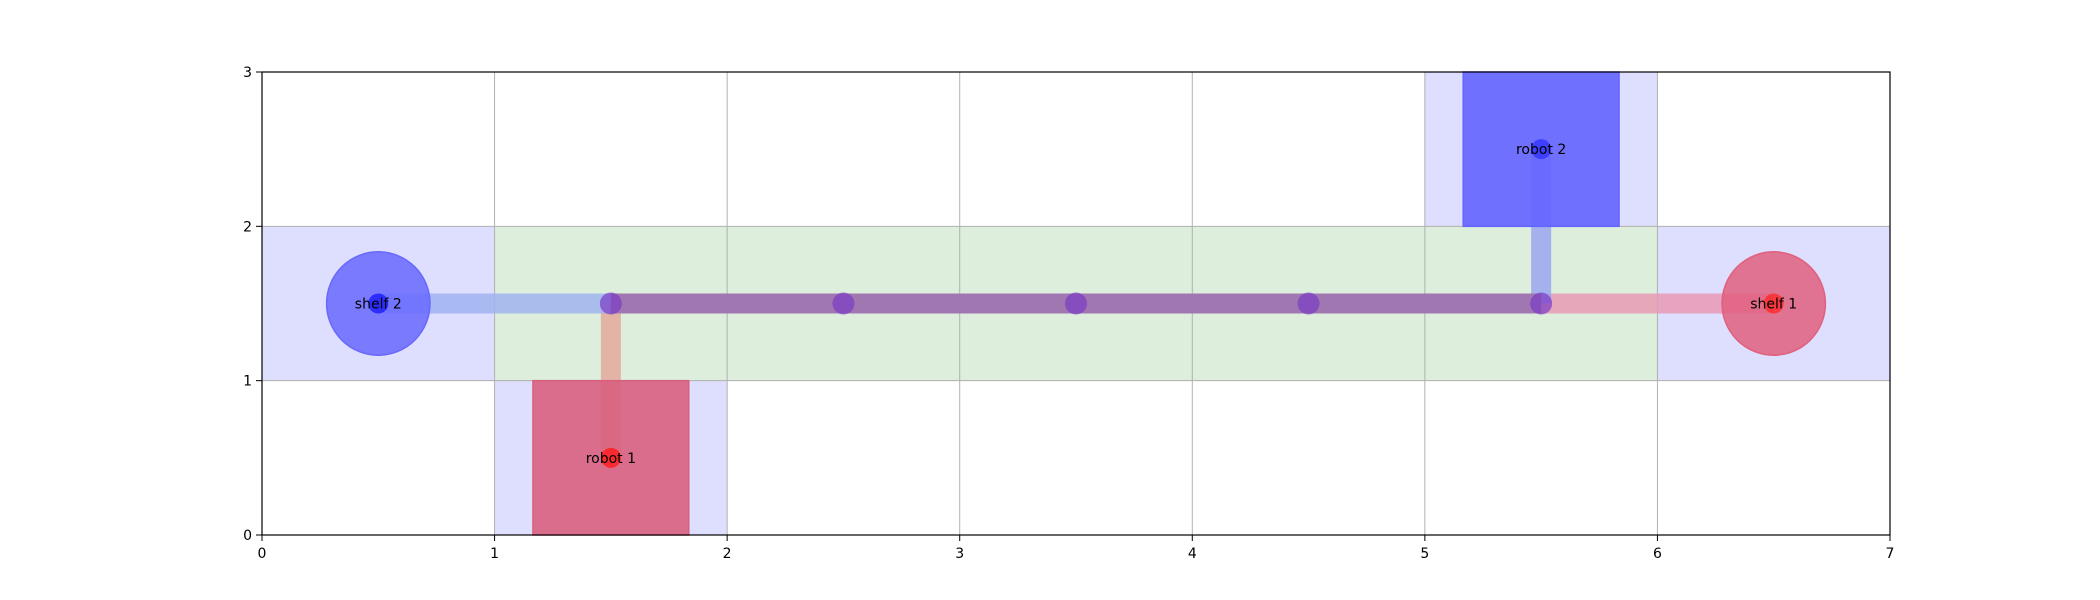  What do you see at coordinates (247, 227) in the screenshot?
I see `y-tick-label: 2` at bounding box center [247, 227].